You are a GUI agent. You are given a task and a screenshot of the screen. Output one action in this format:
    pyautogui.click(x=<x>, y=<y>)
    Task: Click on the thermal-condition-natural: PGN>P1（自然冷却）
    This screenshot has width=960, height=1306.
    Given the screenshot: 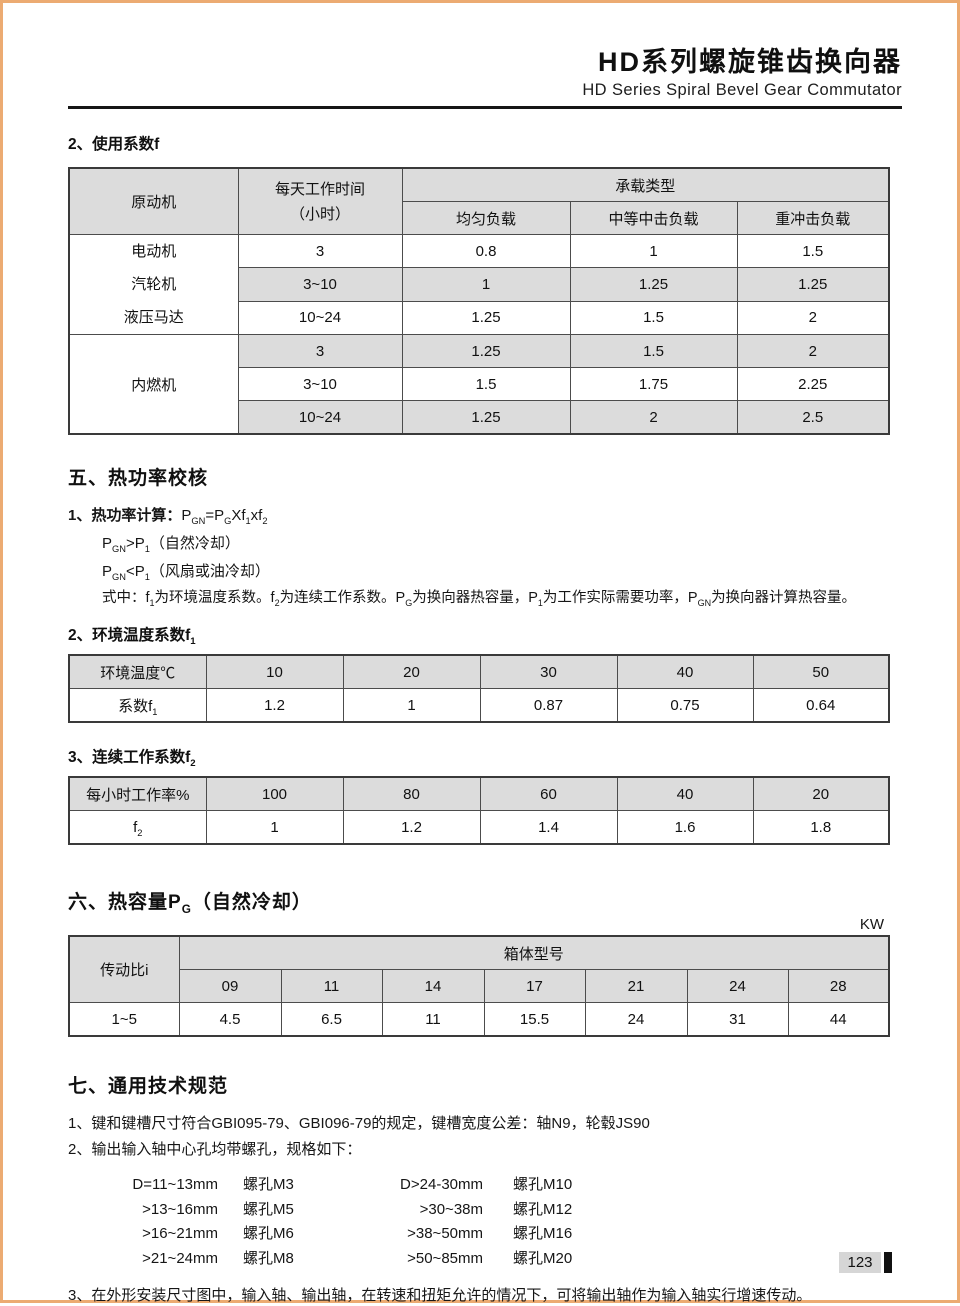 What is the action you would take?
    pyautogui.click(x=171, y=544)
    